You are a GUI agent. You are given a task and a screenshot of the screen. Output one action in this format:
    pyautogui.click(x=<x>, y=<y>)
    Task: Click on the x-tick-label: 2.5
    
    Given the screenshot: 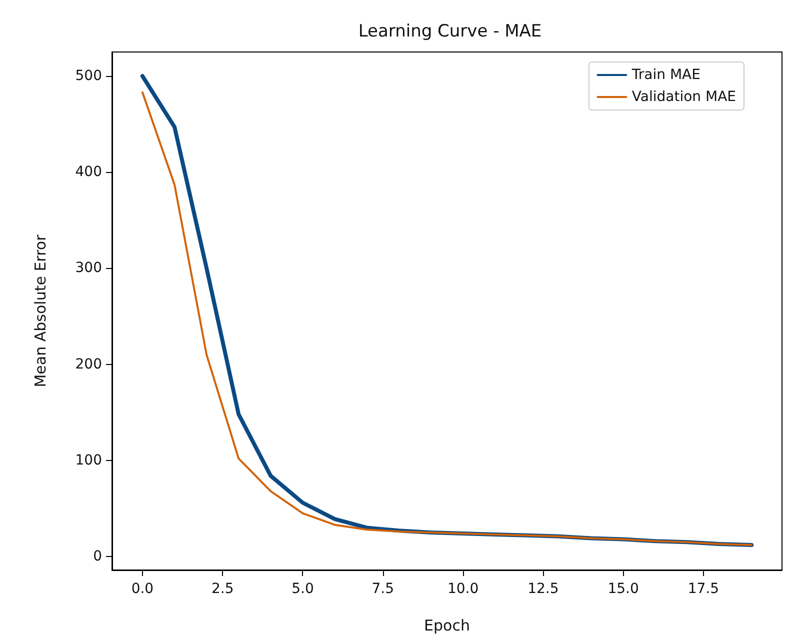 What is the action you would take?
    pyautogui.click(x=222, y=589)
    